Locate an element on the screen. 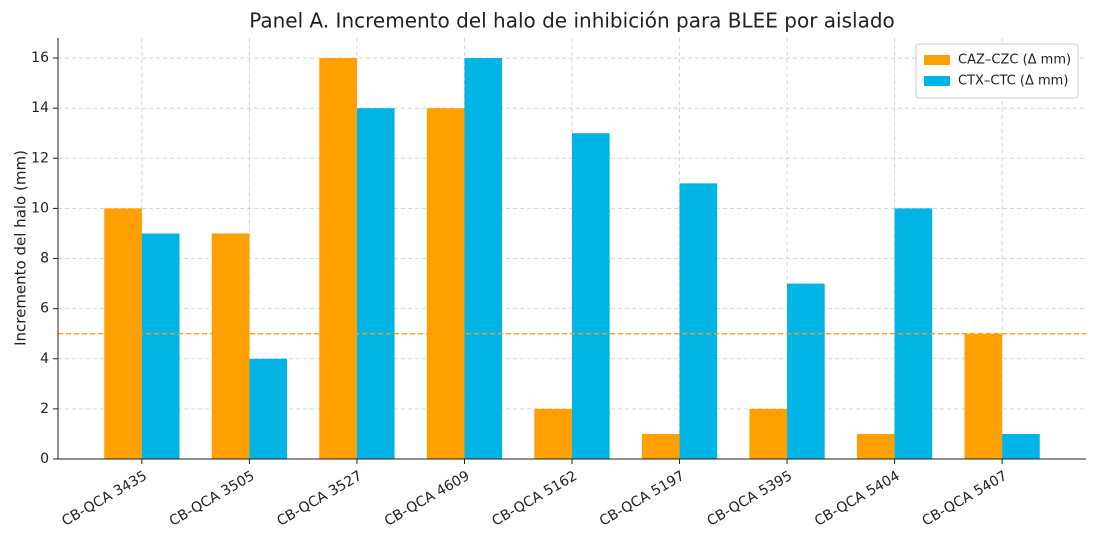  x-tick-label: CB-QCA 3505 is located at coordinates (212, 499).